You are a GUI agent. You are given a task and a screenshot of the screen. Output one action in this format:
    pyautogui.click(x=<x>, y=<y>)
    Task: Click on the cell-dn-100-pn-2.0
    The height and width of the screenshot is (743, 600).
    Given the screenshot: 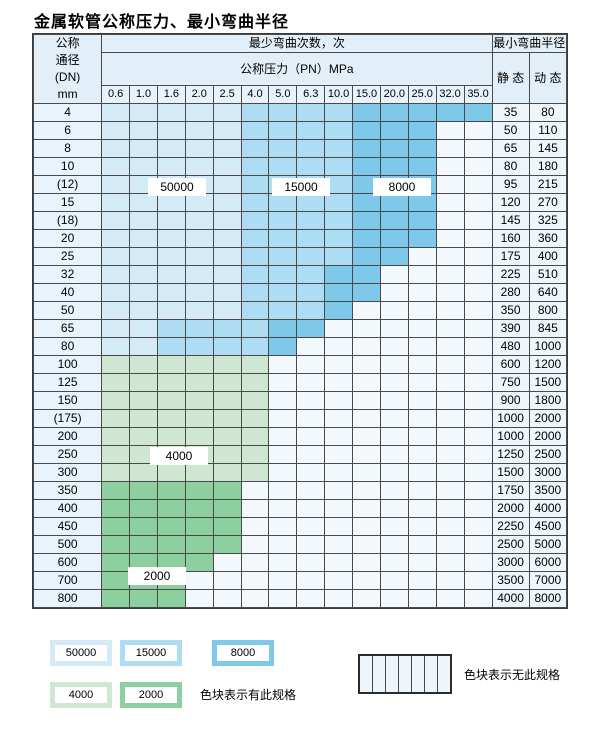 What is the action you would take?
    pyautogui.click(x=199, y=364)
    